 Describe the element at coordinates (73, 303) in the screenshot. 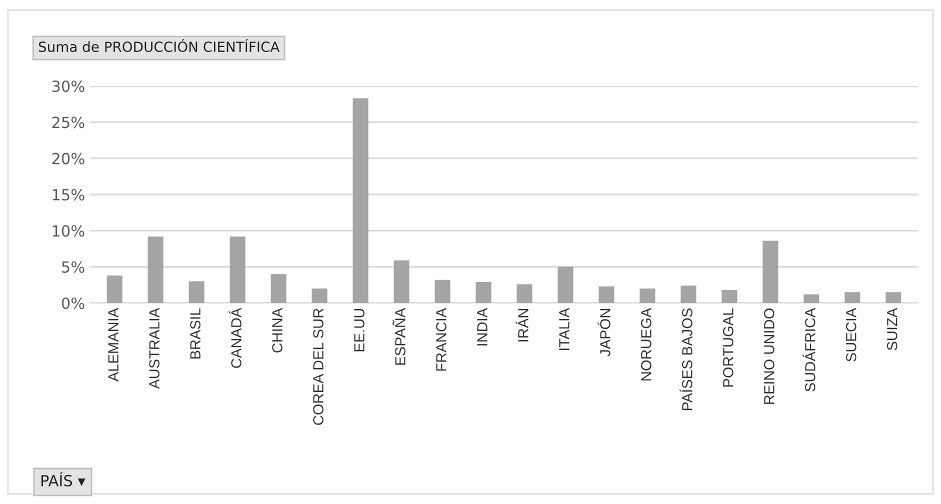

I see `y-tick-label: 0%` at that location.